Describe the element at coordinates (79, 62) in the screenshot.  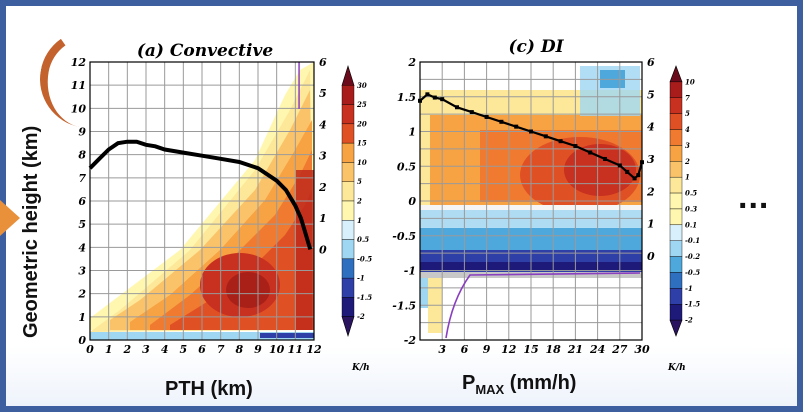
I see `y-tick-label: 12` at that location.